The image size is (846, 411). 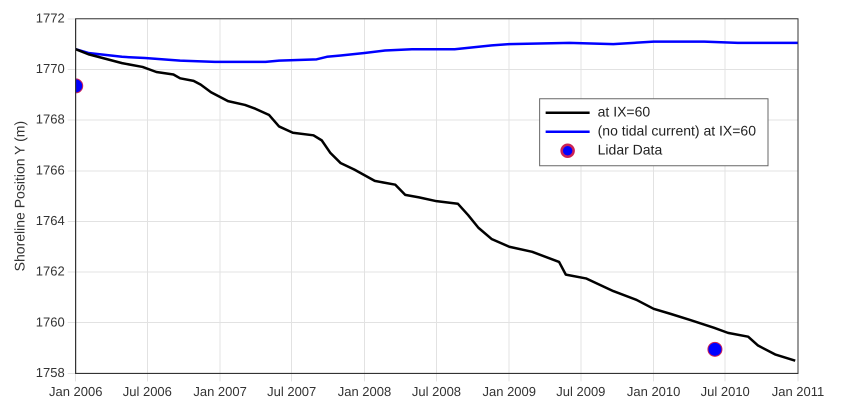 What do you see at coordinates (653, 391) in the screenshot?
I see `x-tick-label: Jan 2010` at bounding box center [653, 391].